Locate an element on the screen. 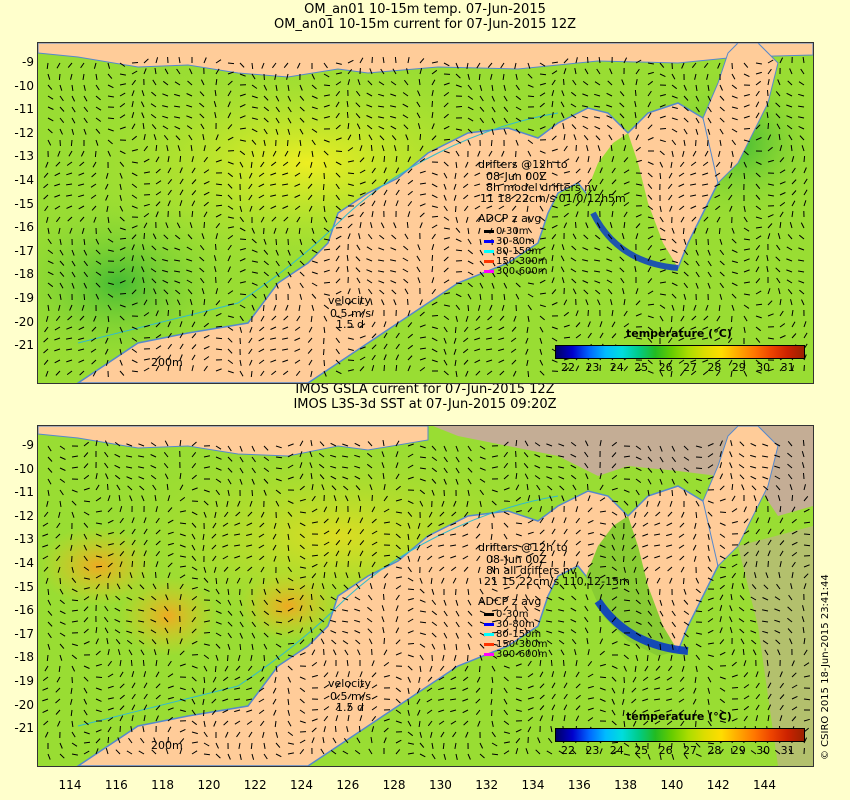 Image resolution: width=850 pixels, height=800 pixels. xlabel-0: 114 is located at coordinates (70, 785).